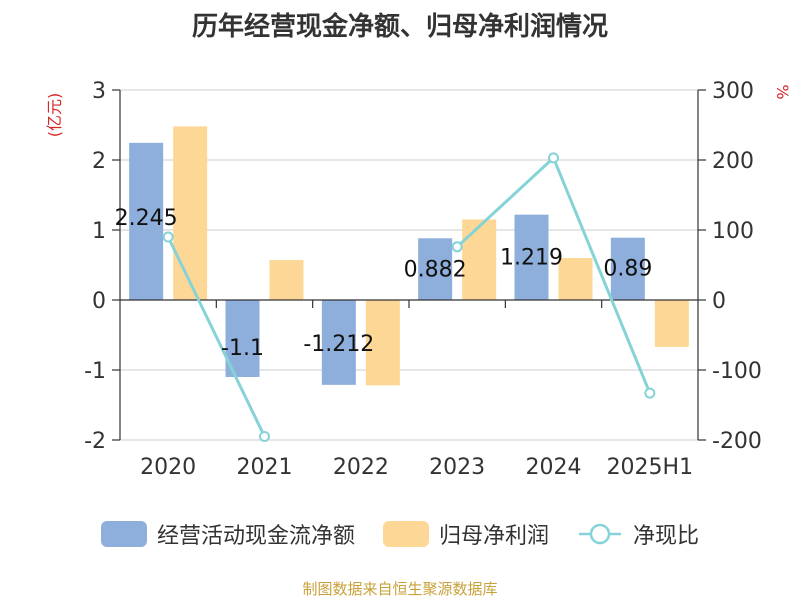  What do you see at coordinates (400, 589) in the screenshot?
I see `data-source-note: 制图数据来自恒生聚源数据库` at bounding box center [400, 589].